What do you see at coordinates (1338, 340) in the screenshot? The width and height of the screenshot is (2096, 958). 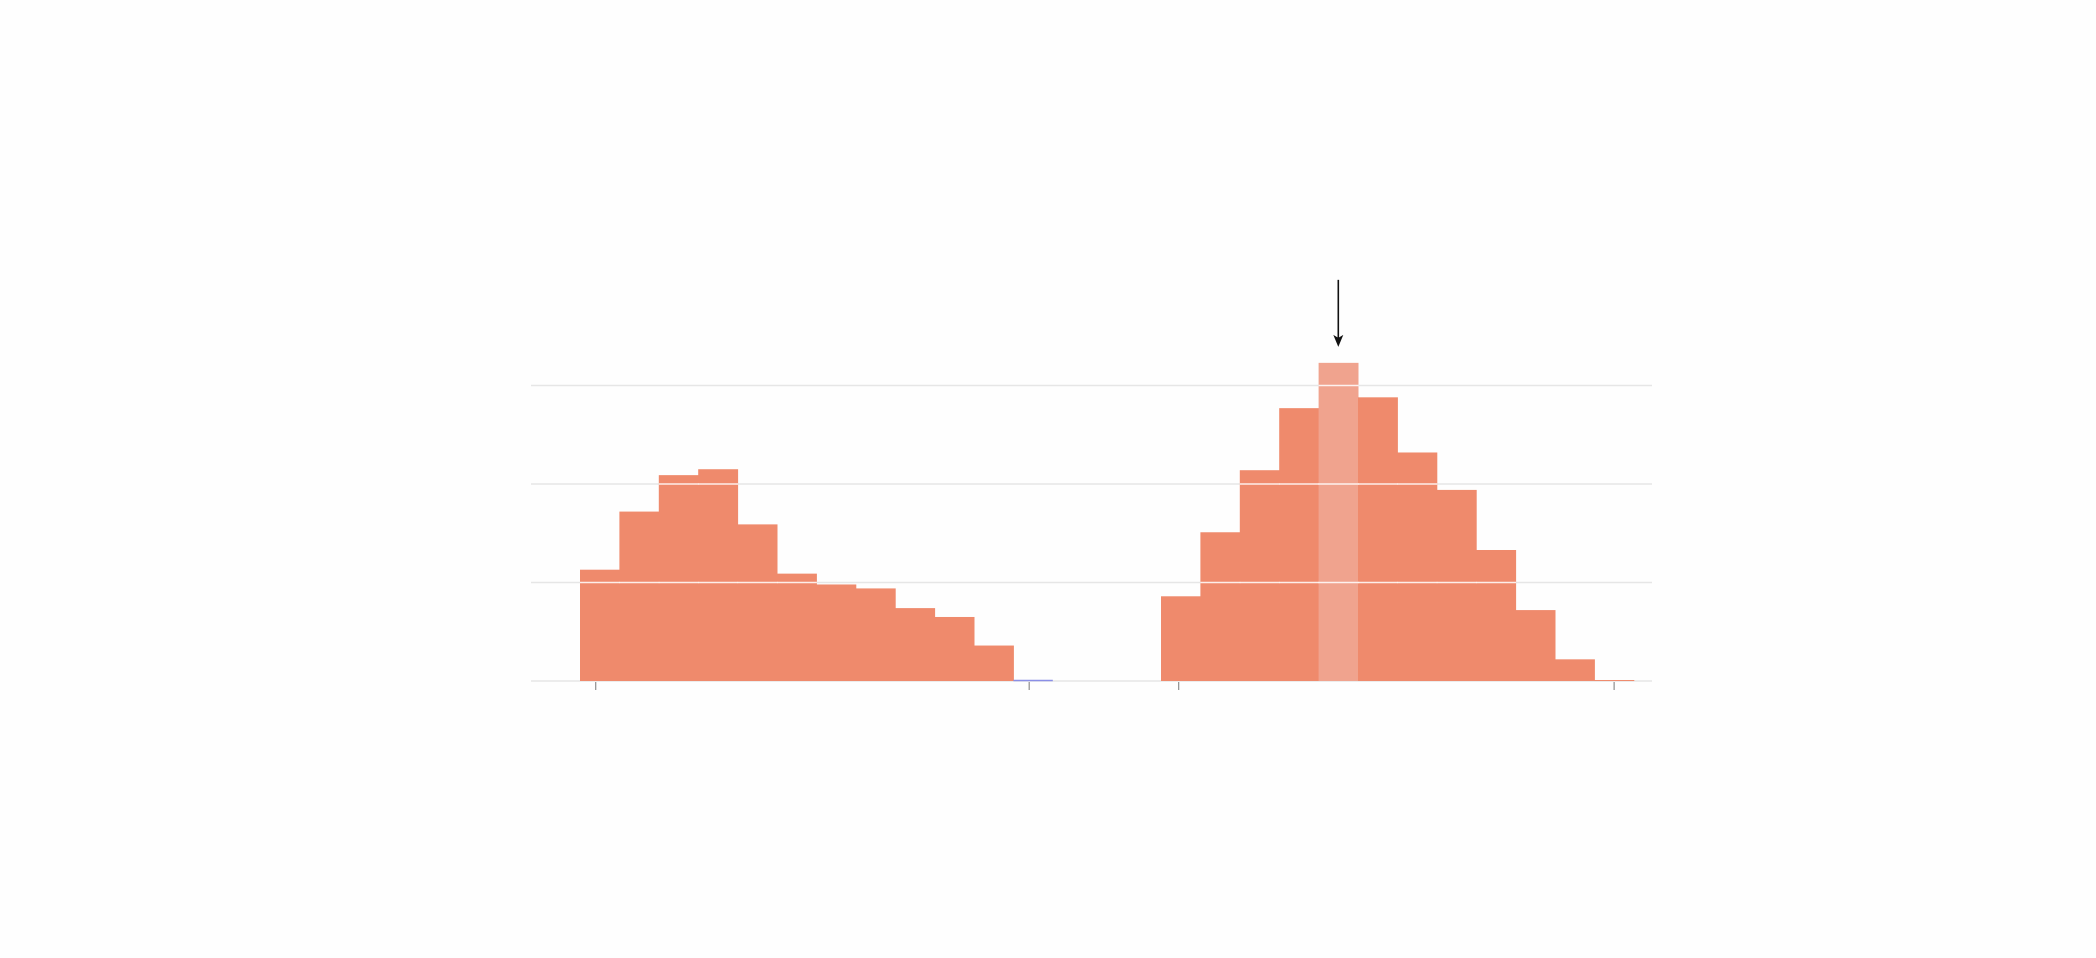 I see `arrow-head` at bounding box center [1338, 340].